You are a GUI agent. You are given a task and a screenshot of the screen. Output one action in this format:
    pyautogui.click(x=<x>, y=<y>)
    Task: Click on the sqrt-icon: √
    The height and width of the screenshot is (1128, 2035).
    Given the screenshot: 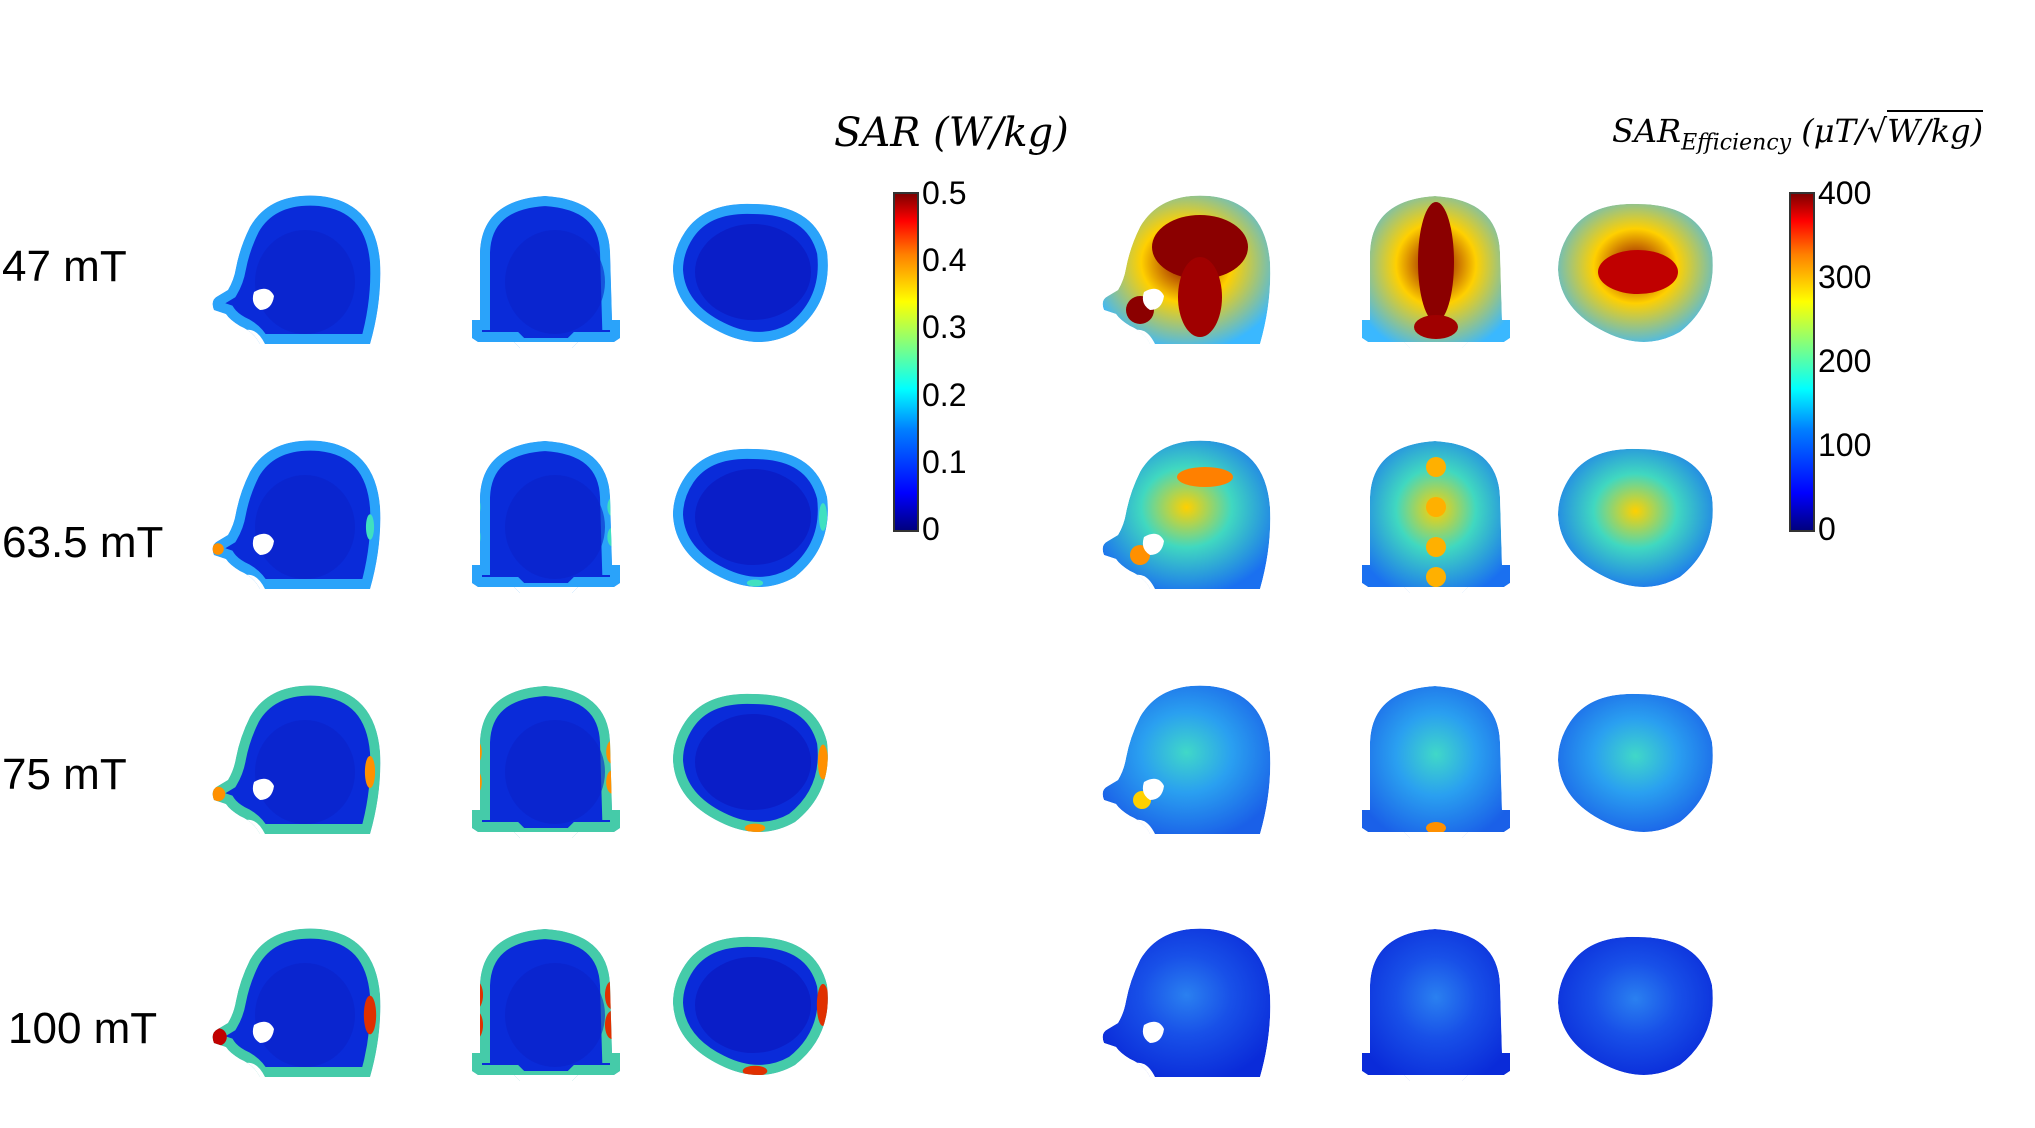 What is the action you would take?
    pyautogui.click(x=1877, y=131)
    